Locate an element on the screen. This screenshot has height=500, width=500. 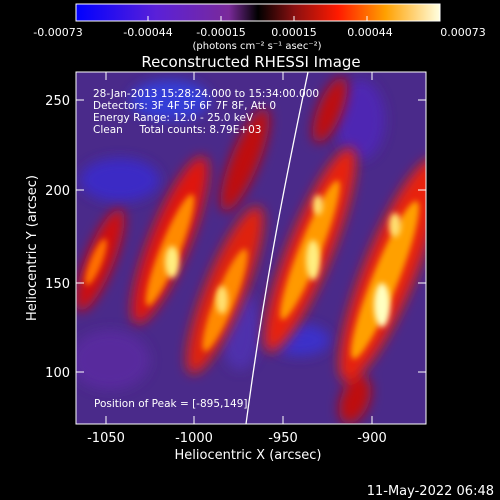
x-axis-label: Heliocentric X (arcsec) is located at coordinates (248, 455).